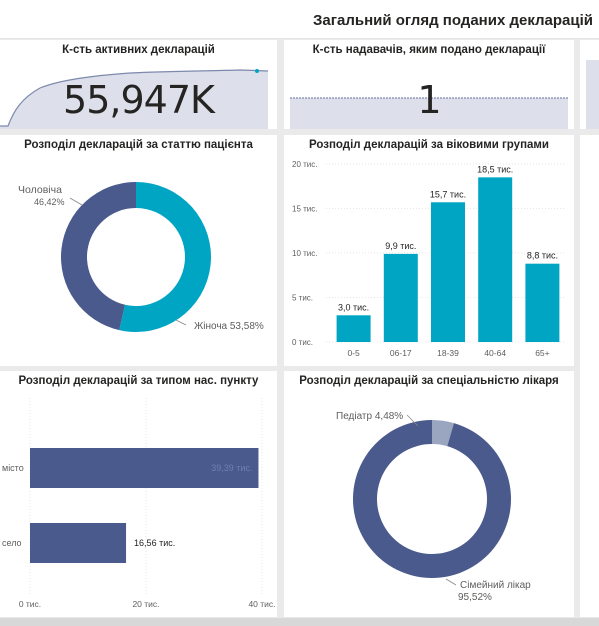 Image resolution: width=599 pixels, height=626 pixels. What do you see at coordinates (475, 597) in the screenshot?
I see `label-family-doctor-value: 95,52%` at bounding box center [475, 597].